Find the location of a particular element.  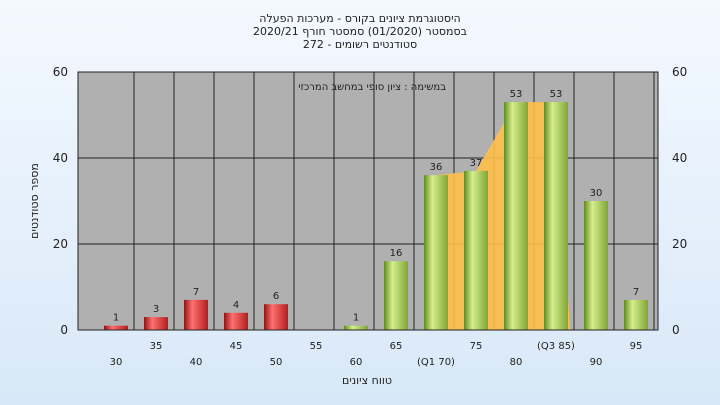

y-axis-left: 0 20 40 60 is located at coordinates (60, 201).